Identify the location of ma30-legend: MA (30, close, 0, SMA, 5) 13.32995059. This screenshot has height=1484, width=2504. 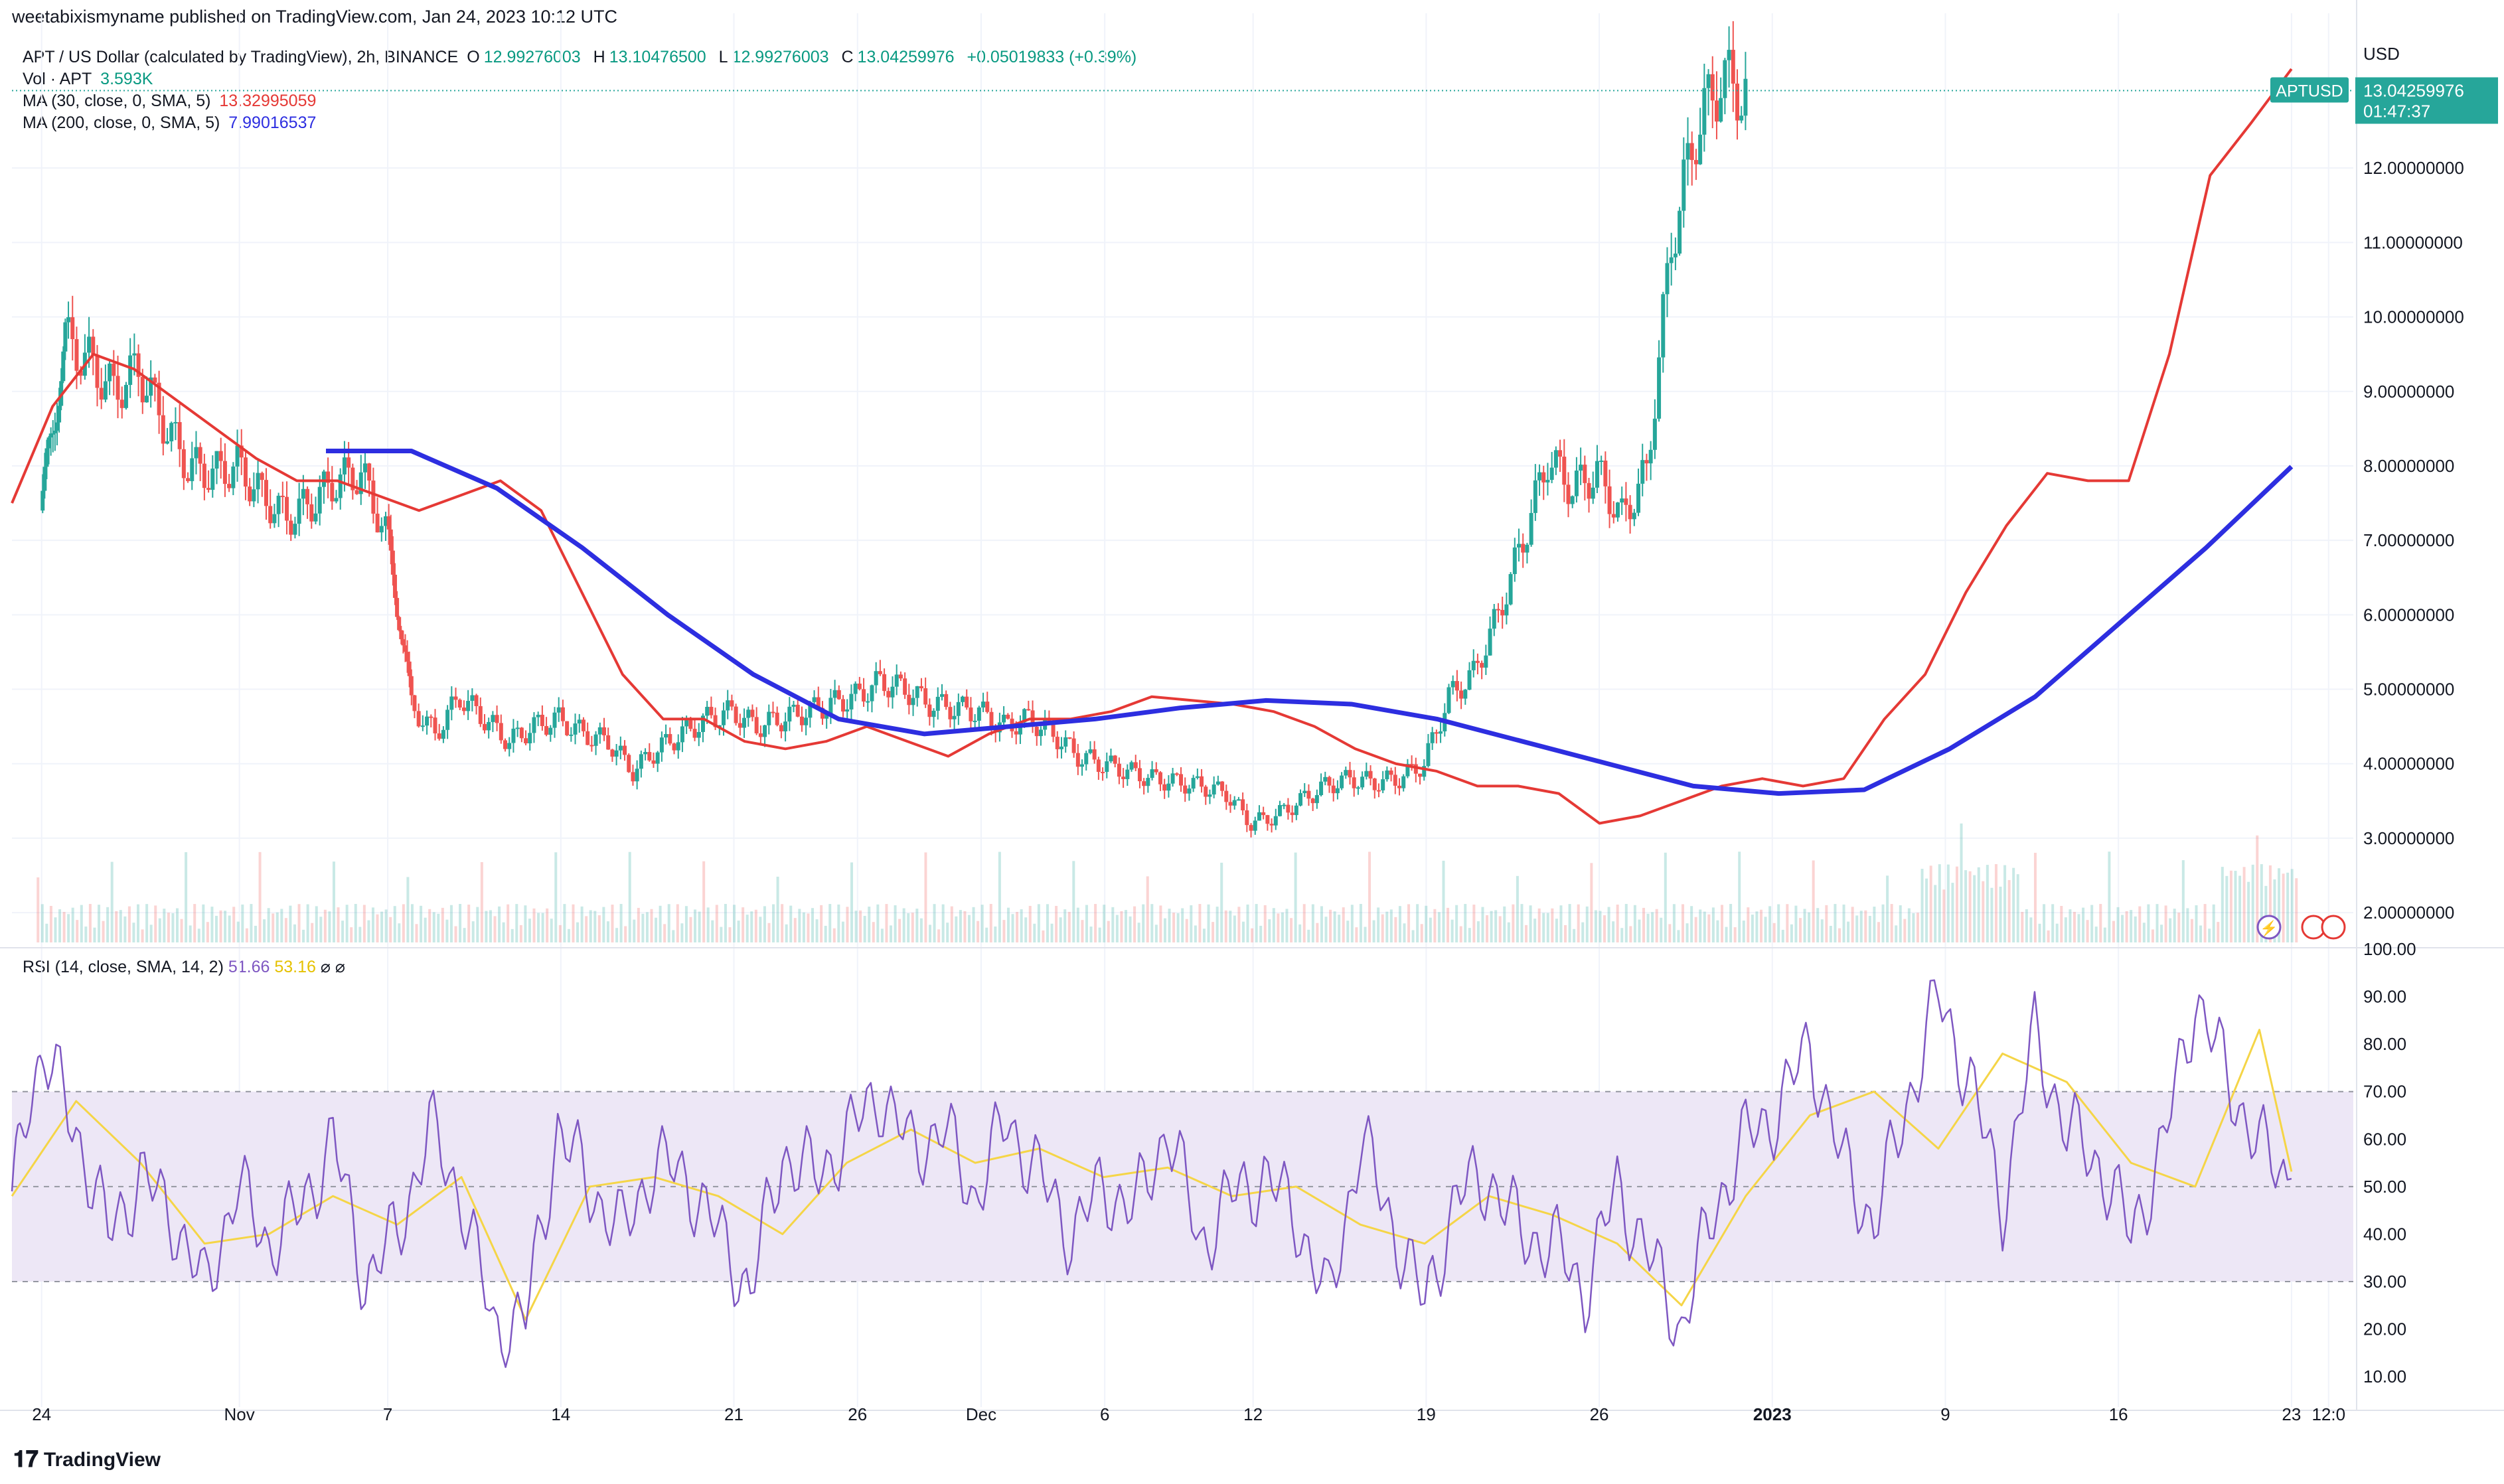
(171, 101).